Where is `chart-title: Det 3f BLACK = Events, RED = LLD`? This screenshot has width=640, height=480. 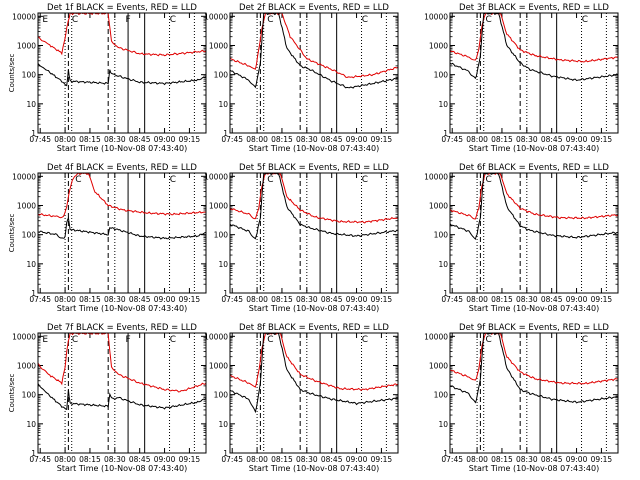 chart-title: Det 3f BLACK = Events, RED = LLD is located at coordinates (534, 8).